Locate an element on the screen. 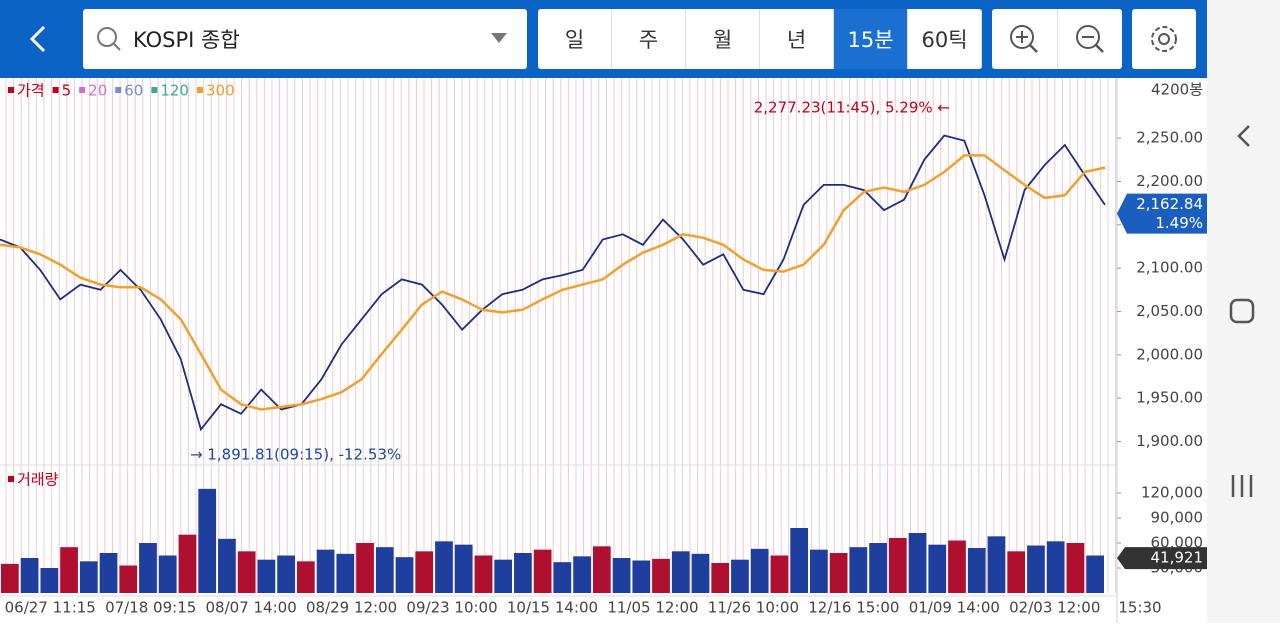  legend-label: 5 is located at coordinates (67, 91).